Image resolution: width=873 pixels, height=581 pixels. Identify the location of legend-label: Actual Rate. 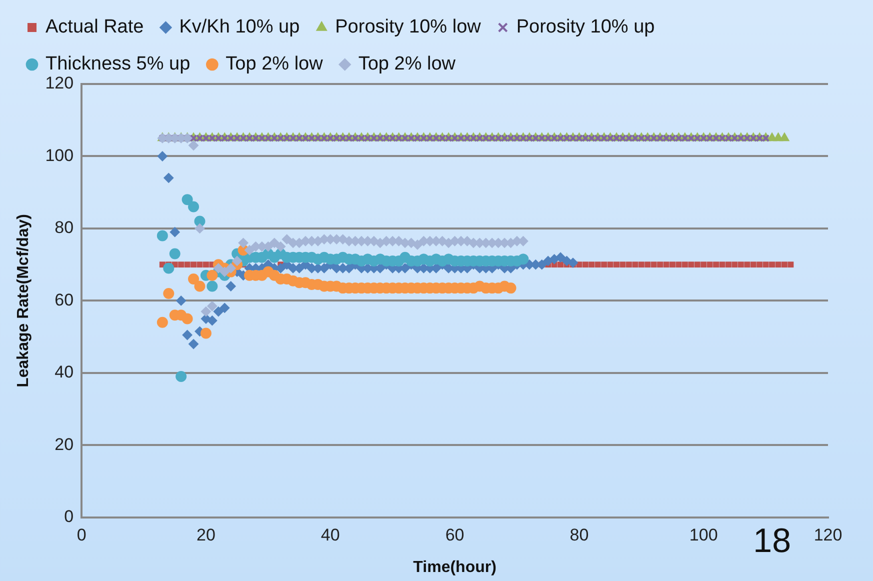
(95, 27).